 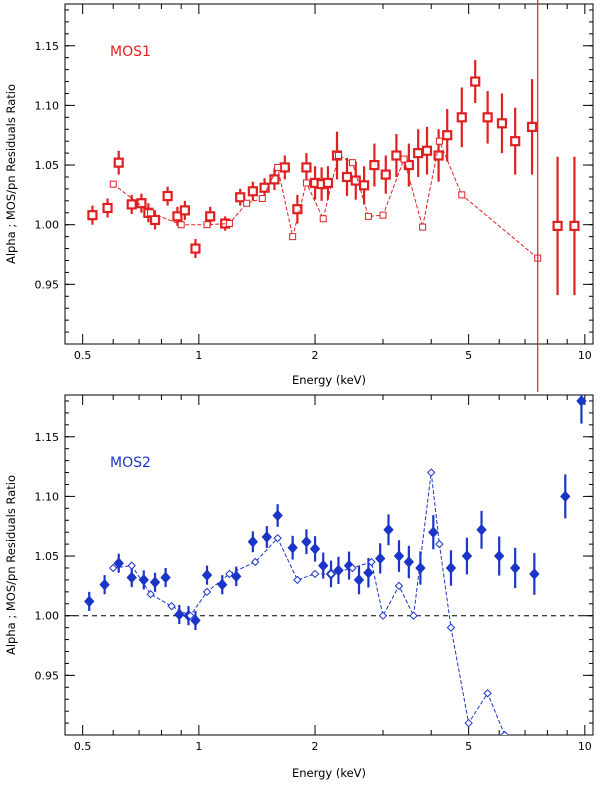 I want to click on mos2-x-axis-label: Energy (keV), so click(x=329, y=773).